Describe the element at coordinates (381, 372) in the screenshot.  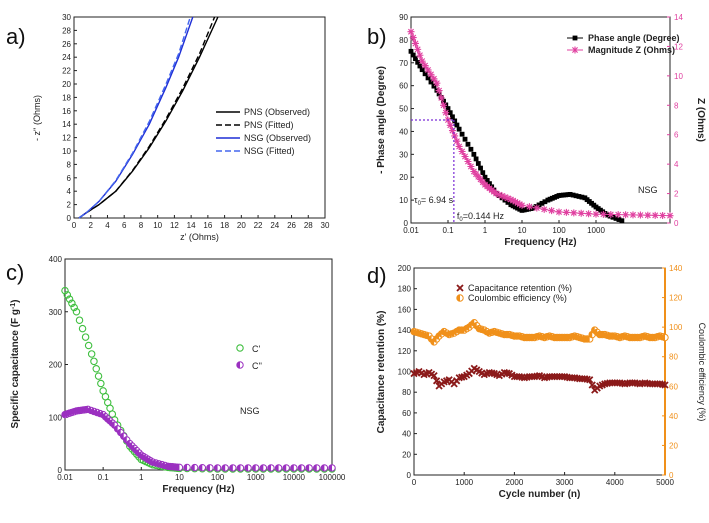
I see `y-axis-label: Capacitance retention (%)` at that location.